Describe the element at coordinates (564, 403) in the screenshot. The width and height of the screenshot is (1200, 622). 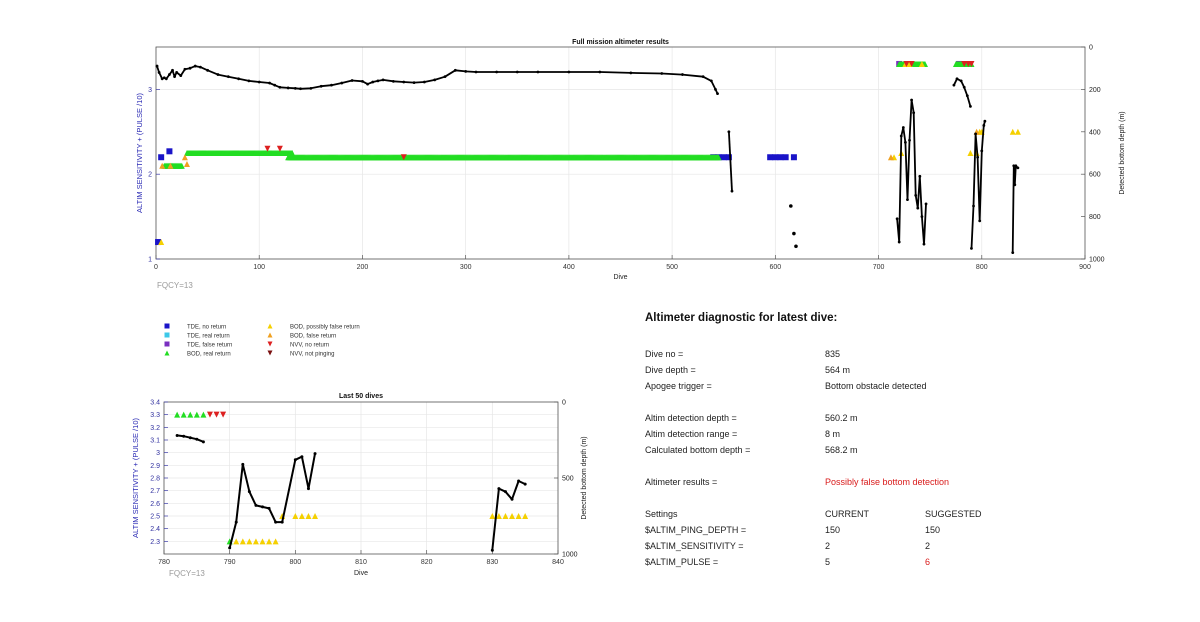
I see `y2-tick-label: 0` at that location.